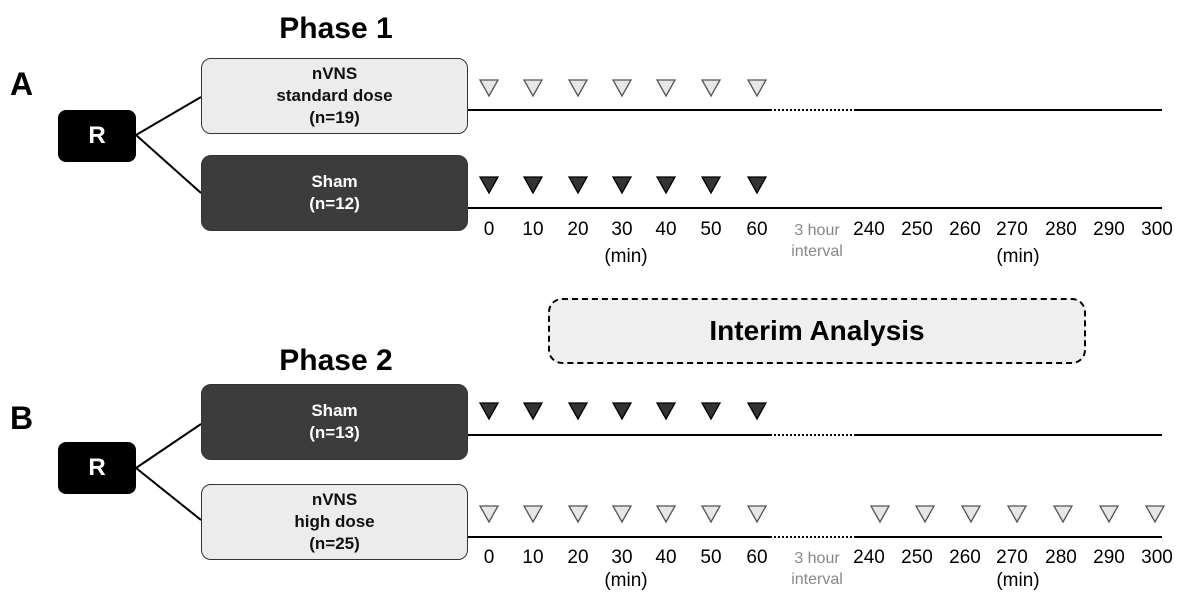 The height and width of the screenshot is (594, 1183). I want to click on arm-box-nvns-standard: nVNS standard dose (n=19), so click(334, 96).